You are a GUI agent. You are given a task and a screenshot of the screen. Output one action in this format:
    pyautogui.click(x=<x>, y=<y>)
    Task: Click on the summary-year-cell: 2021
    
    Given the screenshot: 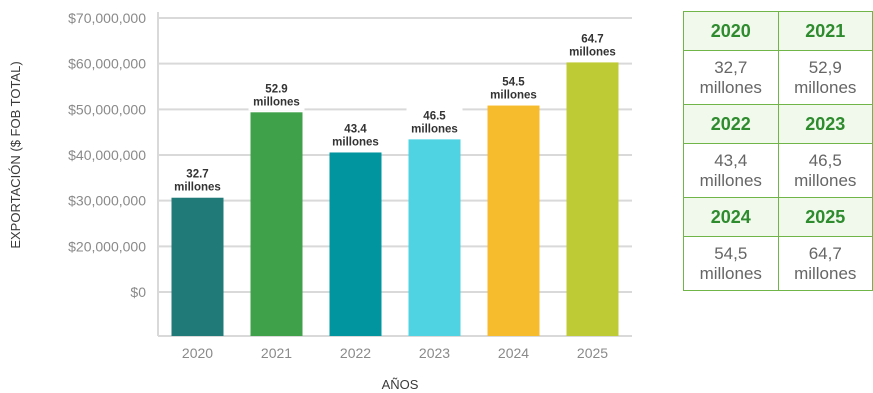 What is the action you would take?
    pyautogui.click(x=825, y=31)
    